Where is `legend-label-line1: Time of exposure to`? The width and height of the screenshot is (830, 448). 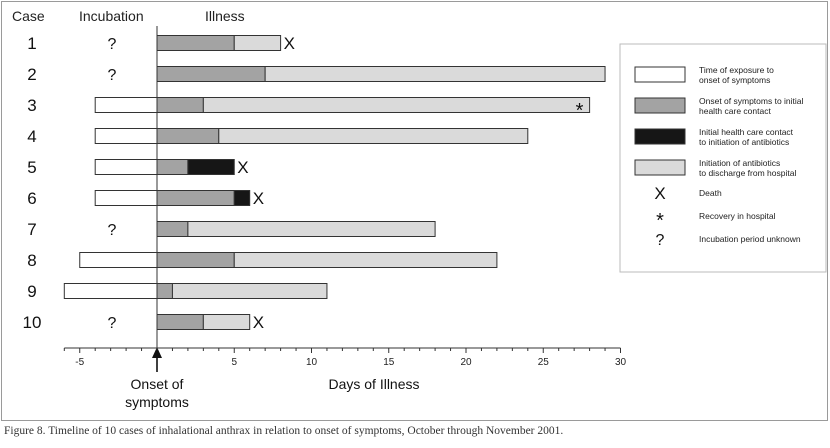 legend-label-line1: Time of exposure to is located at coordinates (736, 70).